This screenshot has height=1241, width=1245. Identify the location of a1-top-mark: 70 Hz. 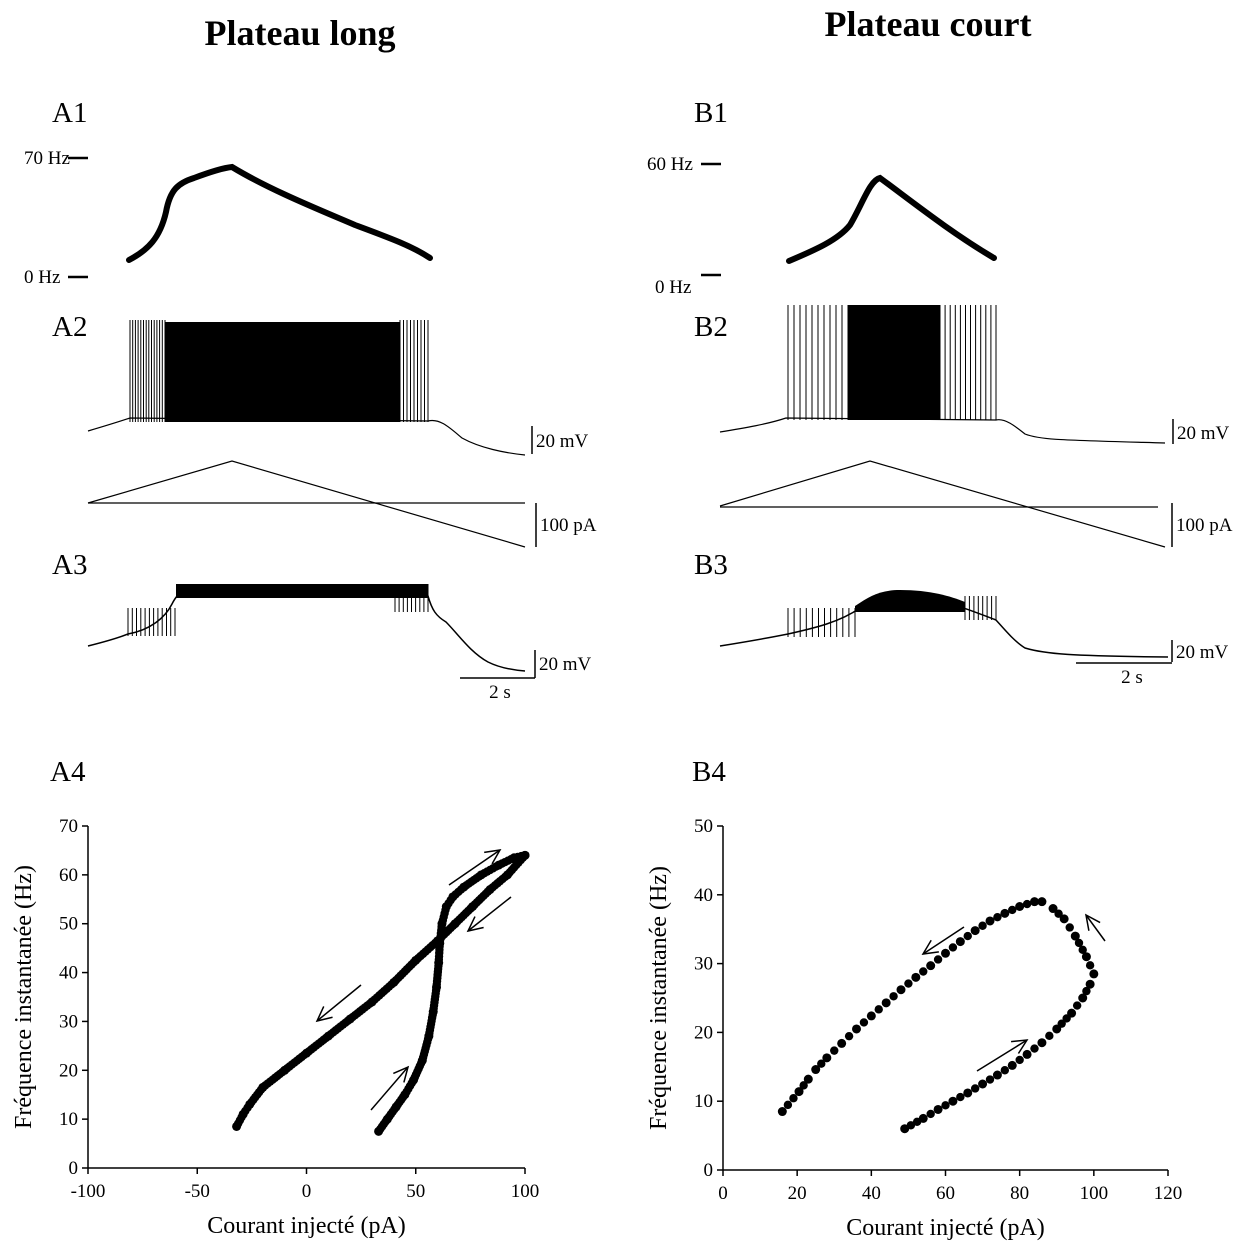
(47, 158).